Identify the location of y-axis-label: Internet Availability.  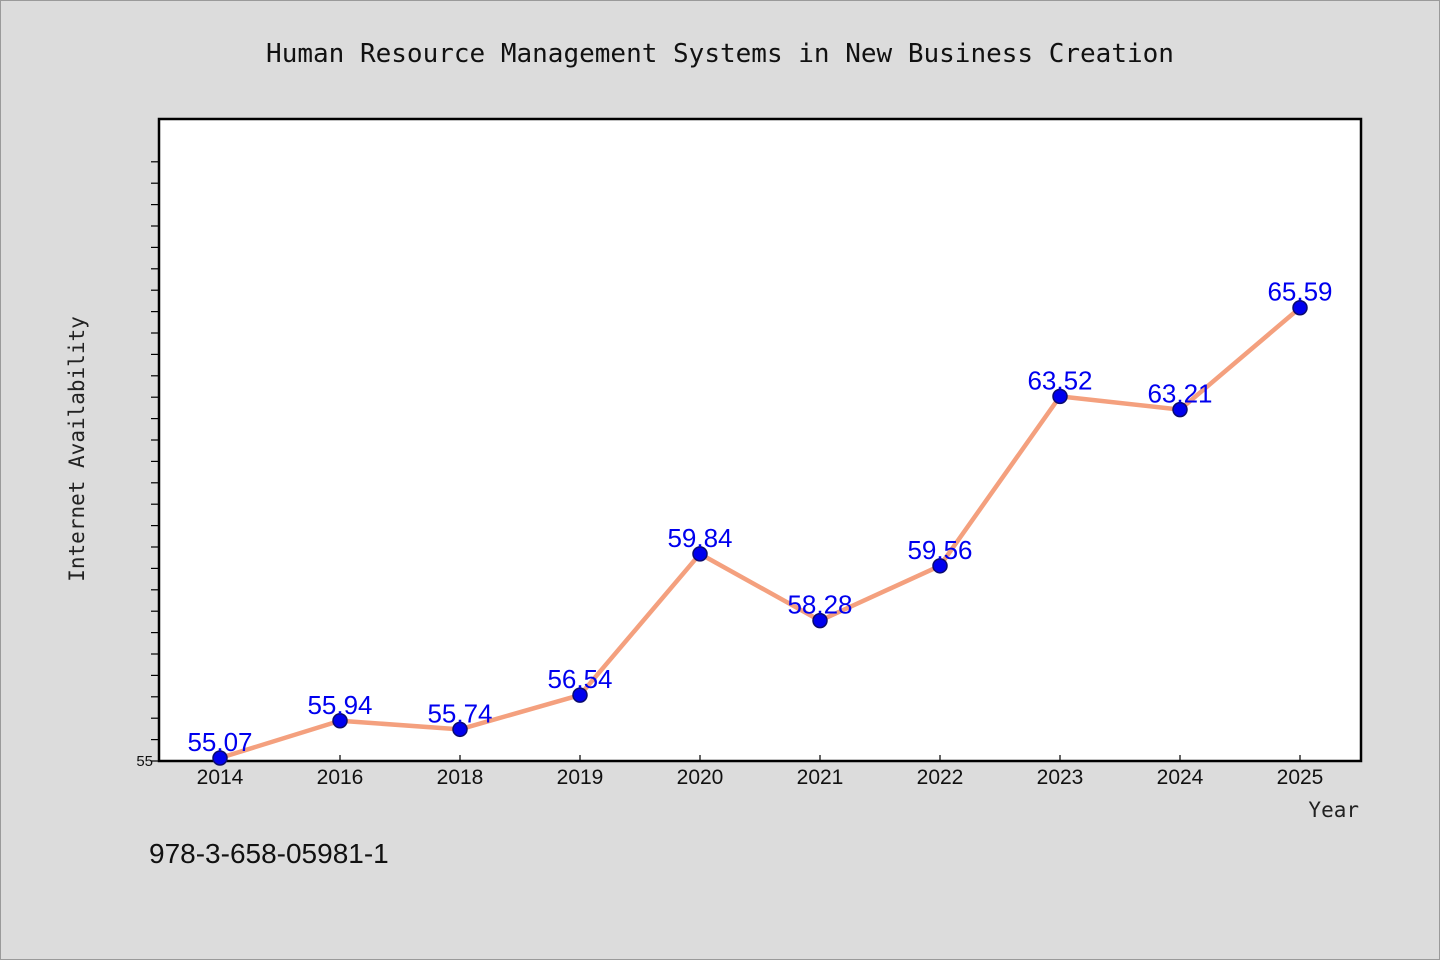
(77, 449).